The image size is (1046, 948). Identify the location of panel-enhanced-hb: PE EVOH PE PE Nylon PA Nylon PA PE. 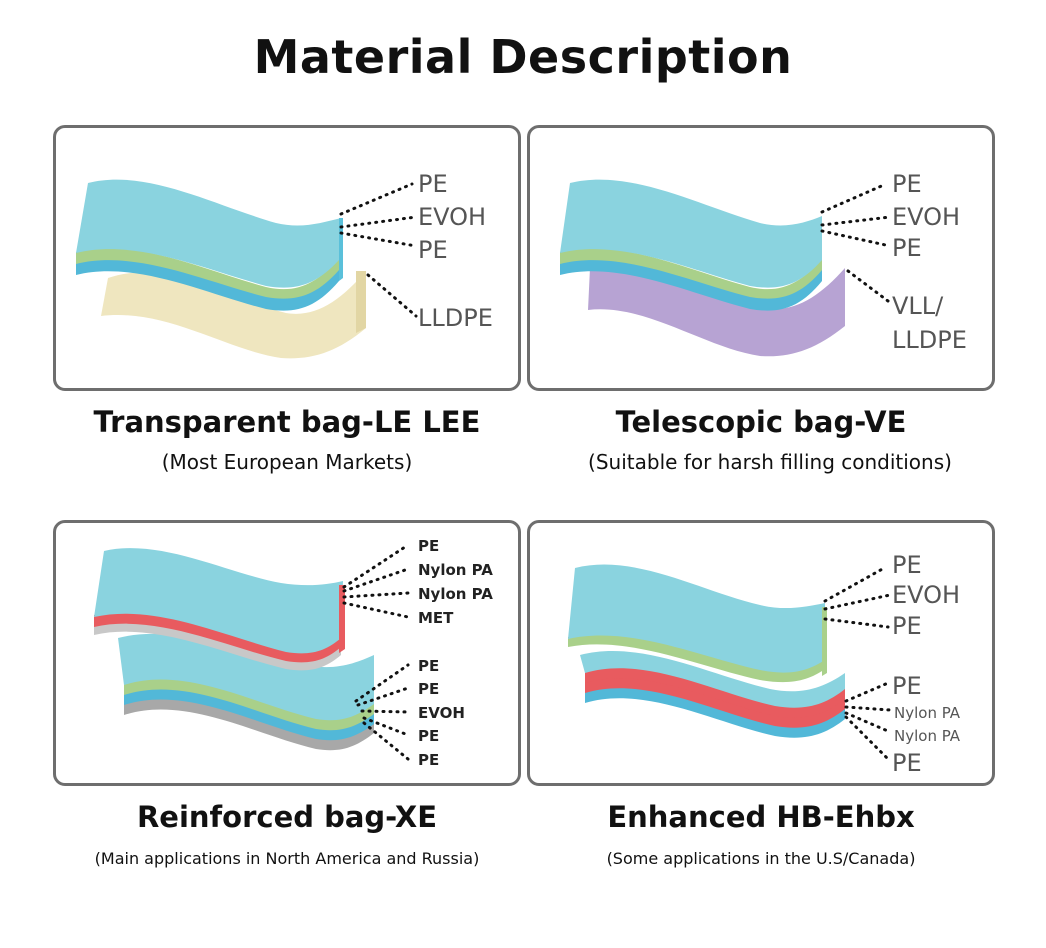
(761, 653).